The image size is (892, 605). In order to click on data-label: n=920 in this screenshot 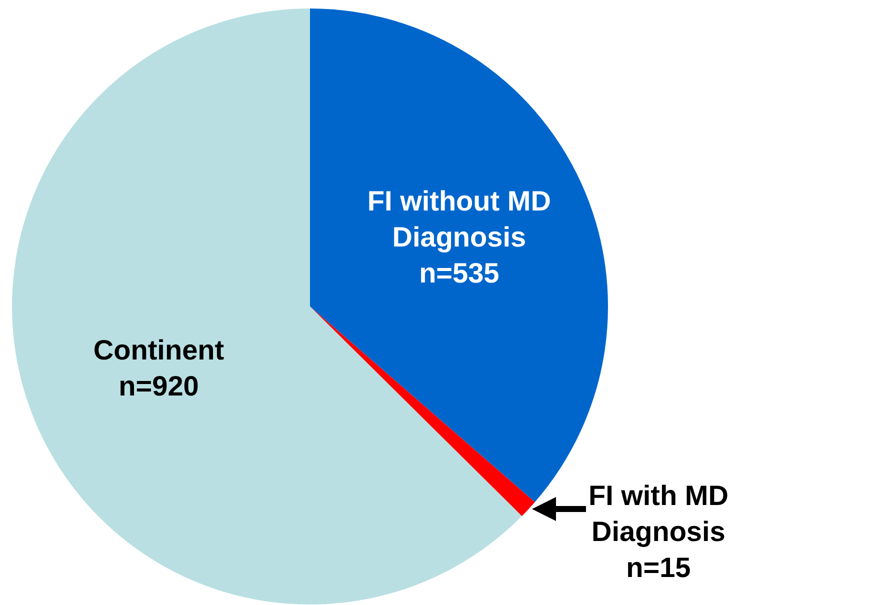, I will do `click(158, 386)`.